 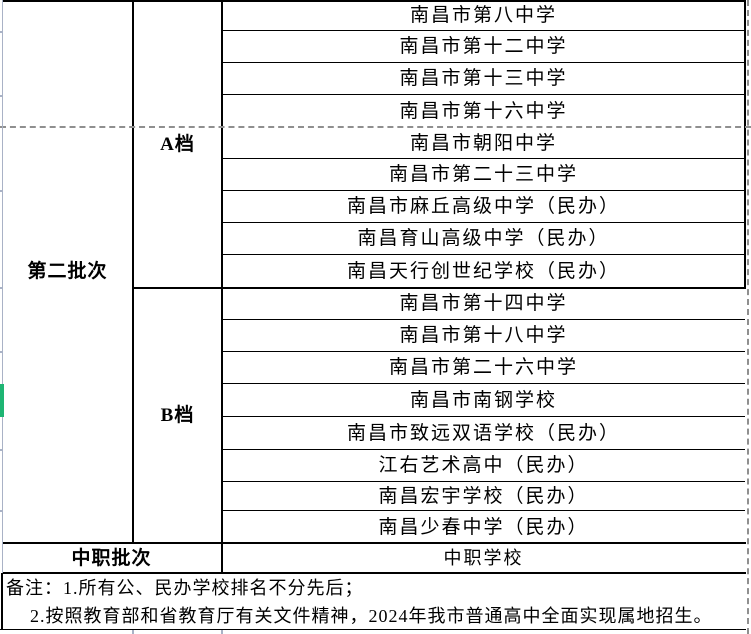 I want to click on notes-bottom-border, so click(x=373, y=629).